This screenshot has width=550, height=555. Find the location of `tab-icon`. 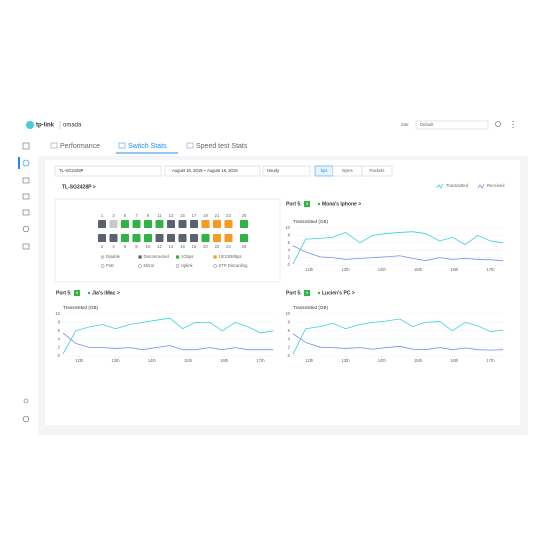

tab-icon is located at coordinates (54, 145).